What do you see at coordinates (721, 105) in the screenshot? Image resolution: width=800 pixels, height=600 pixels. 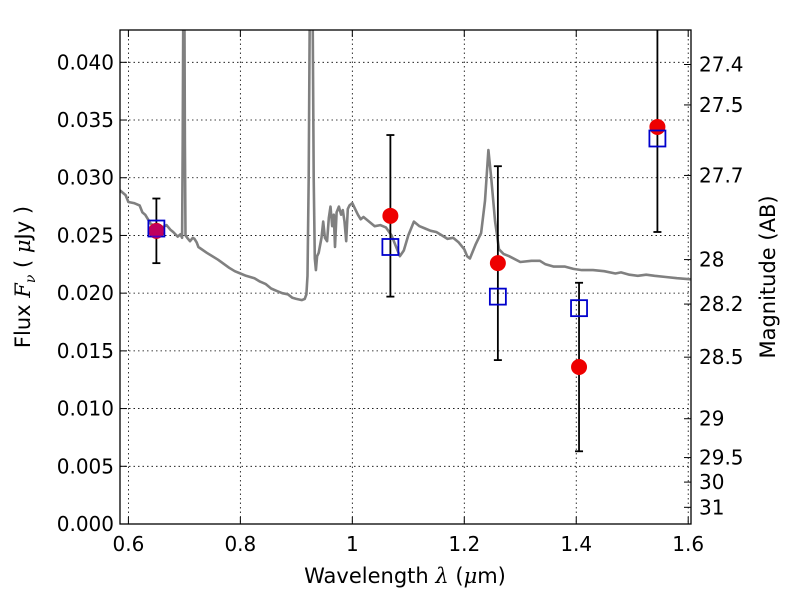 I see `y2-tick-label: 27.5` at bounding box center [721, 105].